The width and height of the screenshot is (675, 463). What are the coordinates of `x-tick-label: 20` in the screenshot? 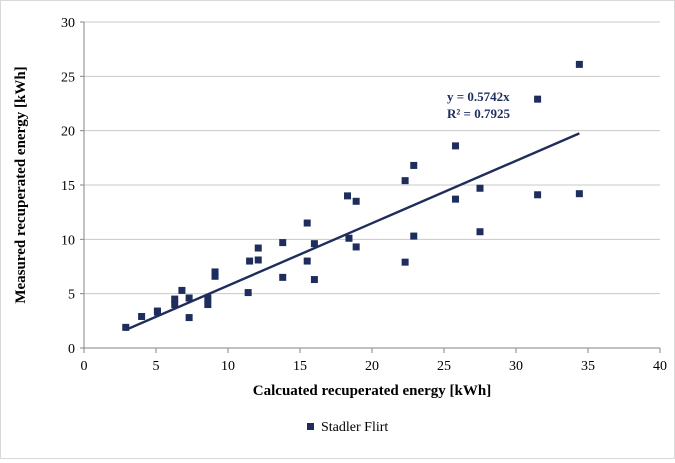 It's located at (372, 366).